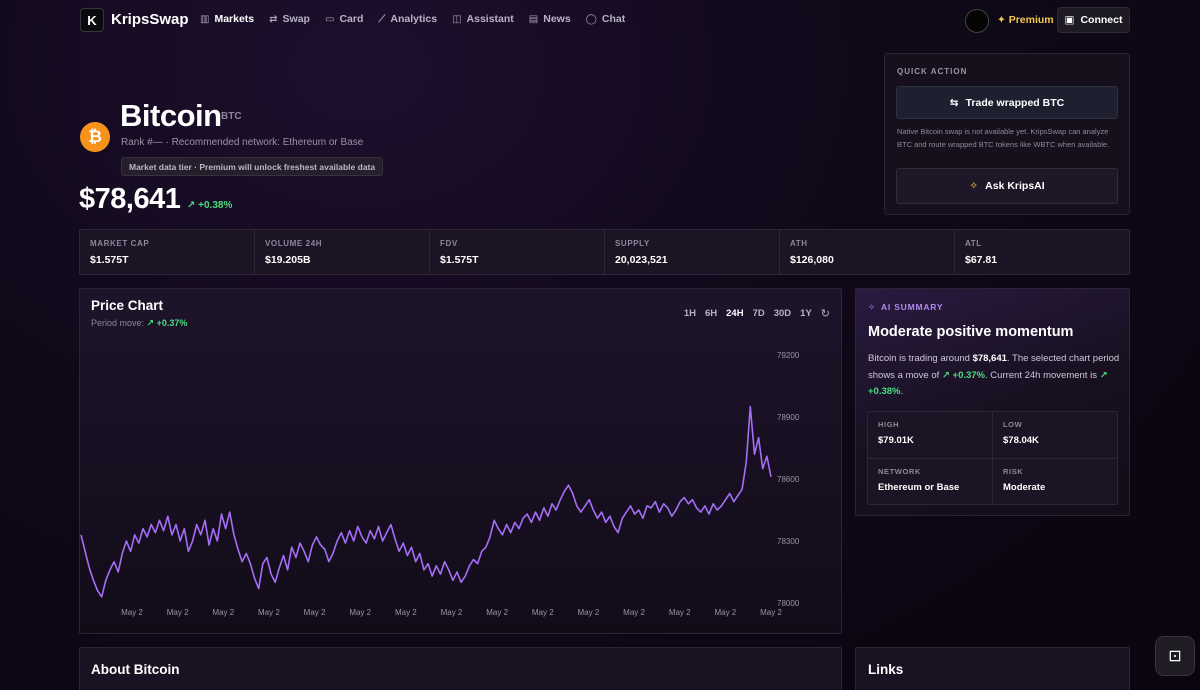 The image size is (1200, 690). I want to click on stat-value: $126,080, so click(812, 260).